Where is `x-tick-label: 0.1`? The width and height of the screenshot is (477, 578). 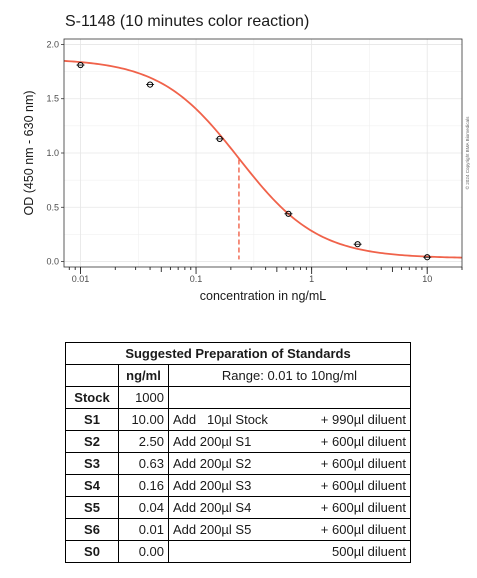 x-tick-label: 0.1 is located at coordinates (196, 279).